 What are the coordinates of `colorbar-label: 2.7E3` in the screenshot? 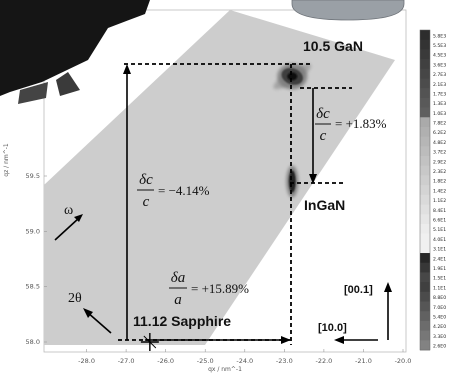 It's located at (439, 75).